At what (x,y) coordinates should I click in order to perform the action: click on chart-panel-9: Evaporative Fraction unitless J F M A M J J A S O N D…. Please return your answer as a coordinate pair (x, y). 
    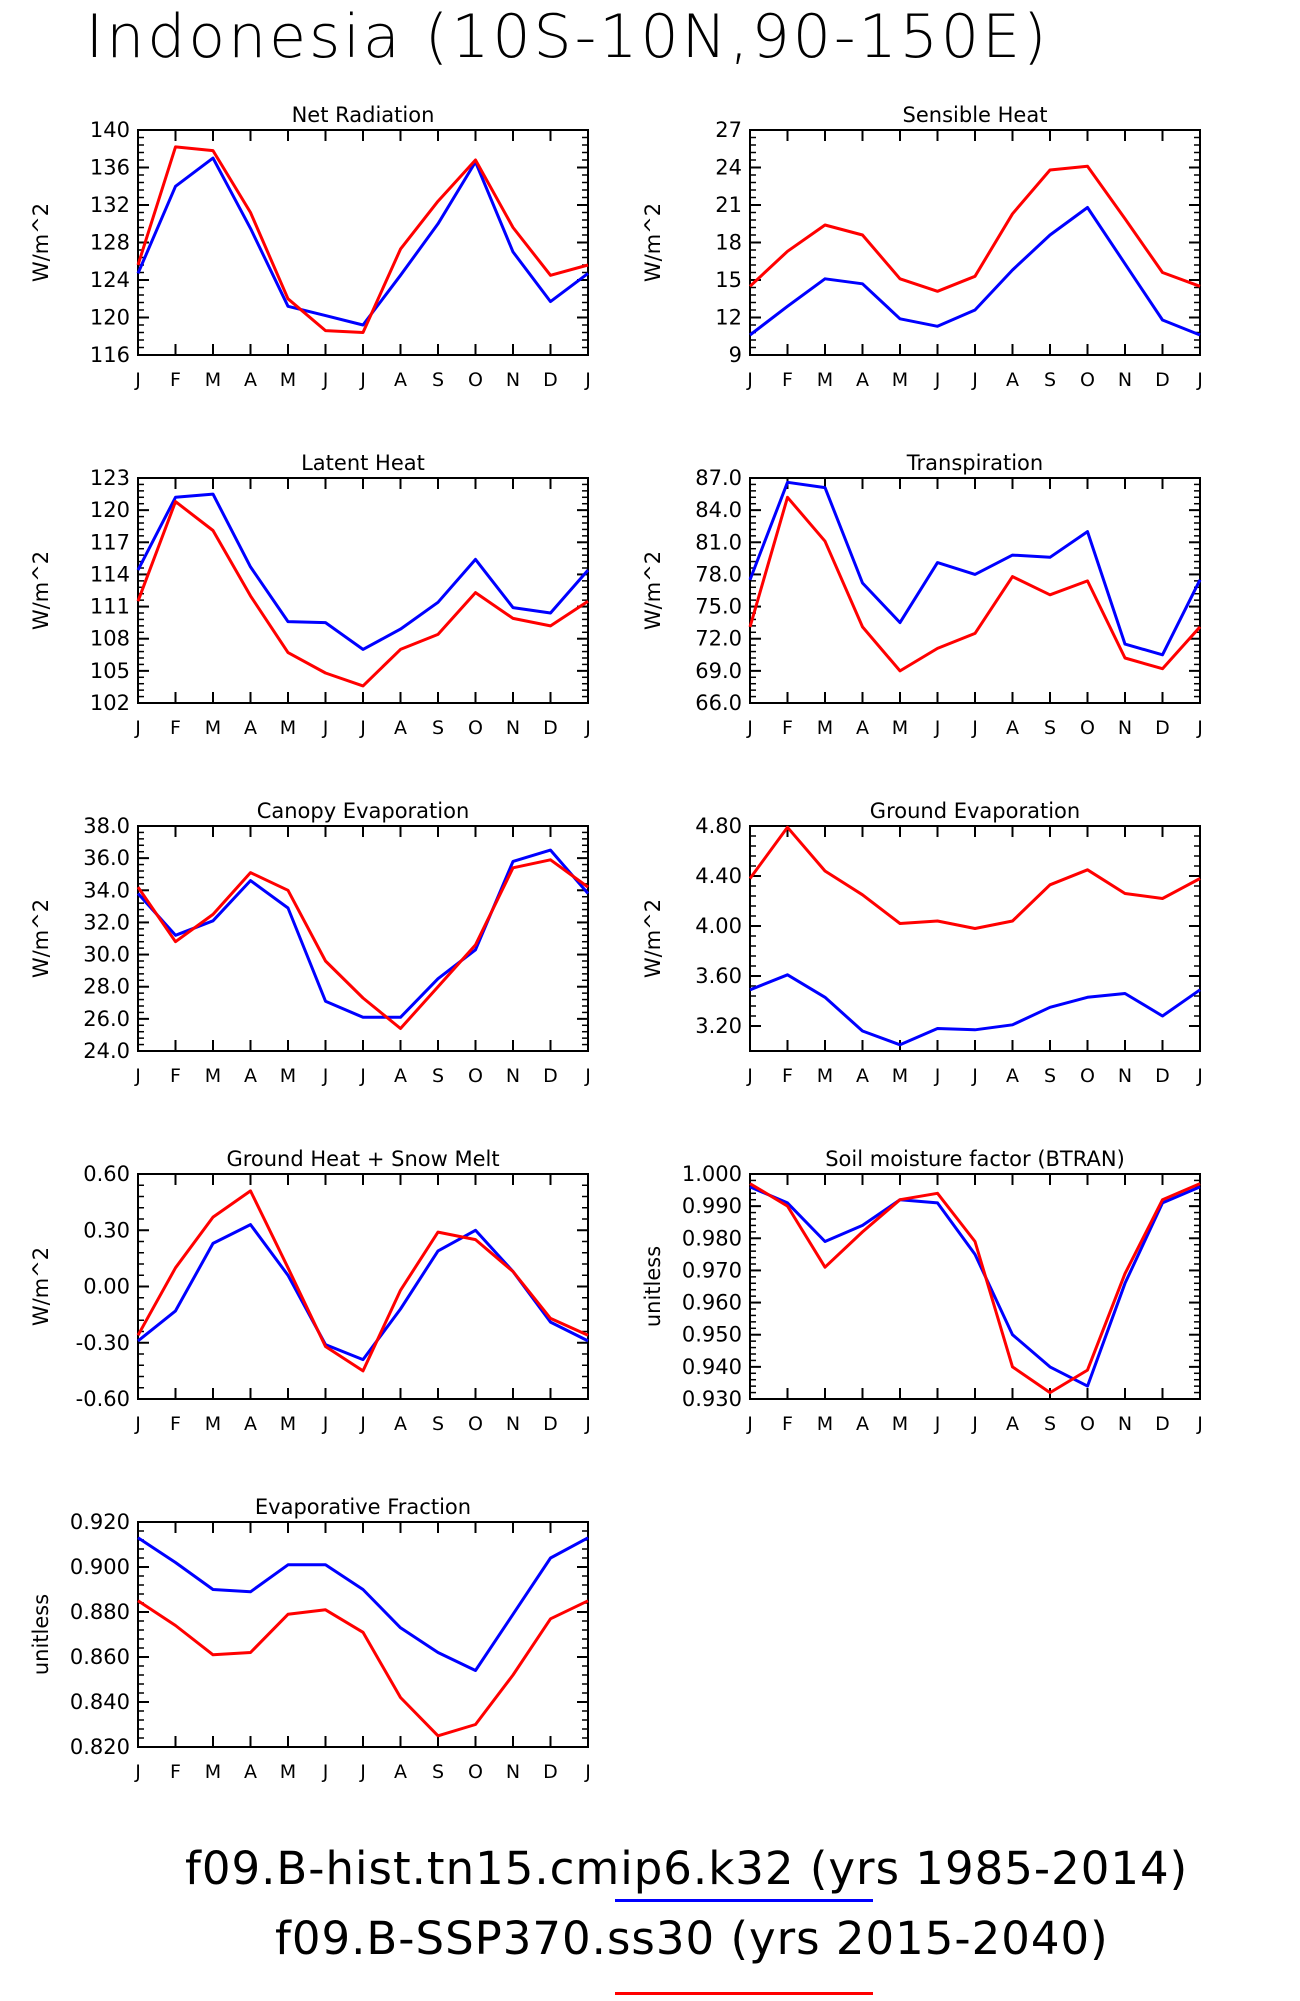
    Looking at the image, I should click on (310, 1639).